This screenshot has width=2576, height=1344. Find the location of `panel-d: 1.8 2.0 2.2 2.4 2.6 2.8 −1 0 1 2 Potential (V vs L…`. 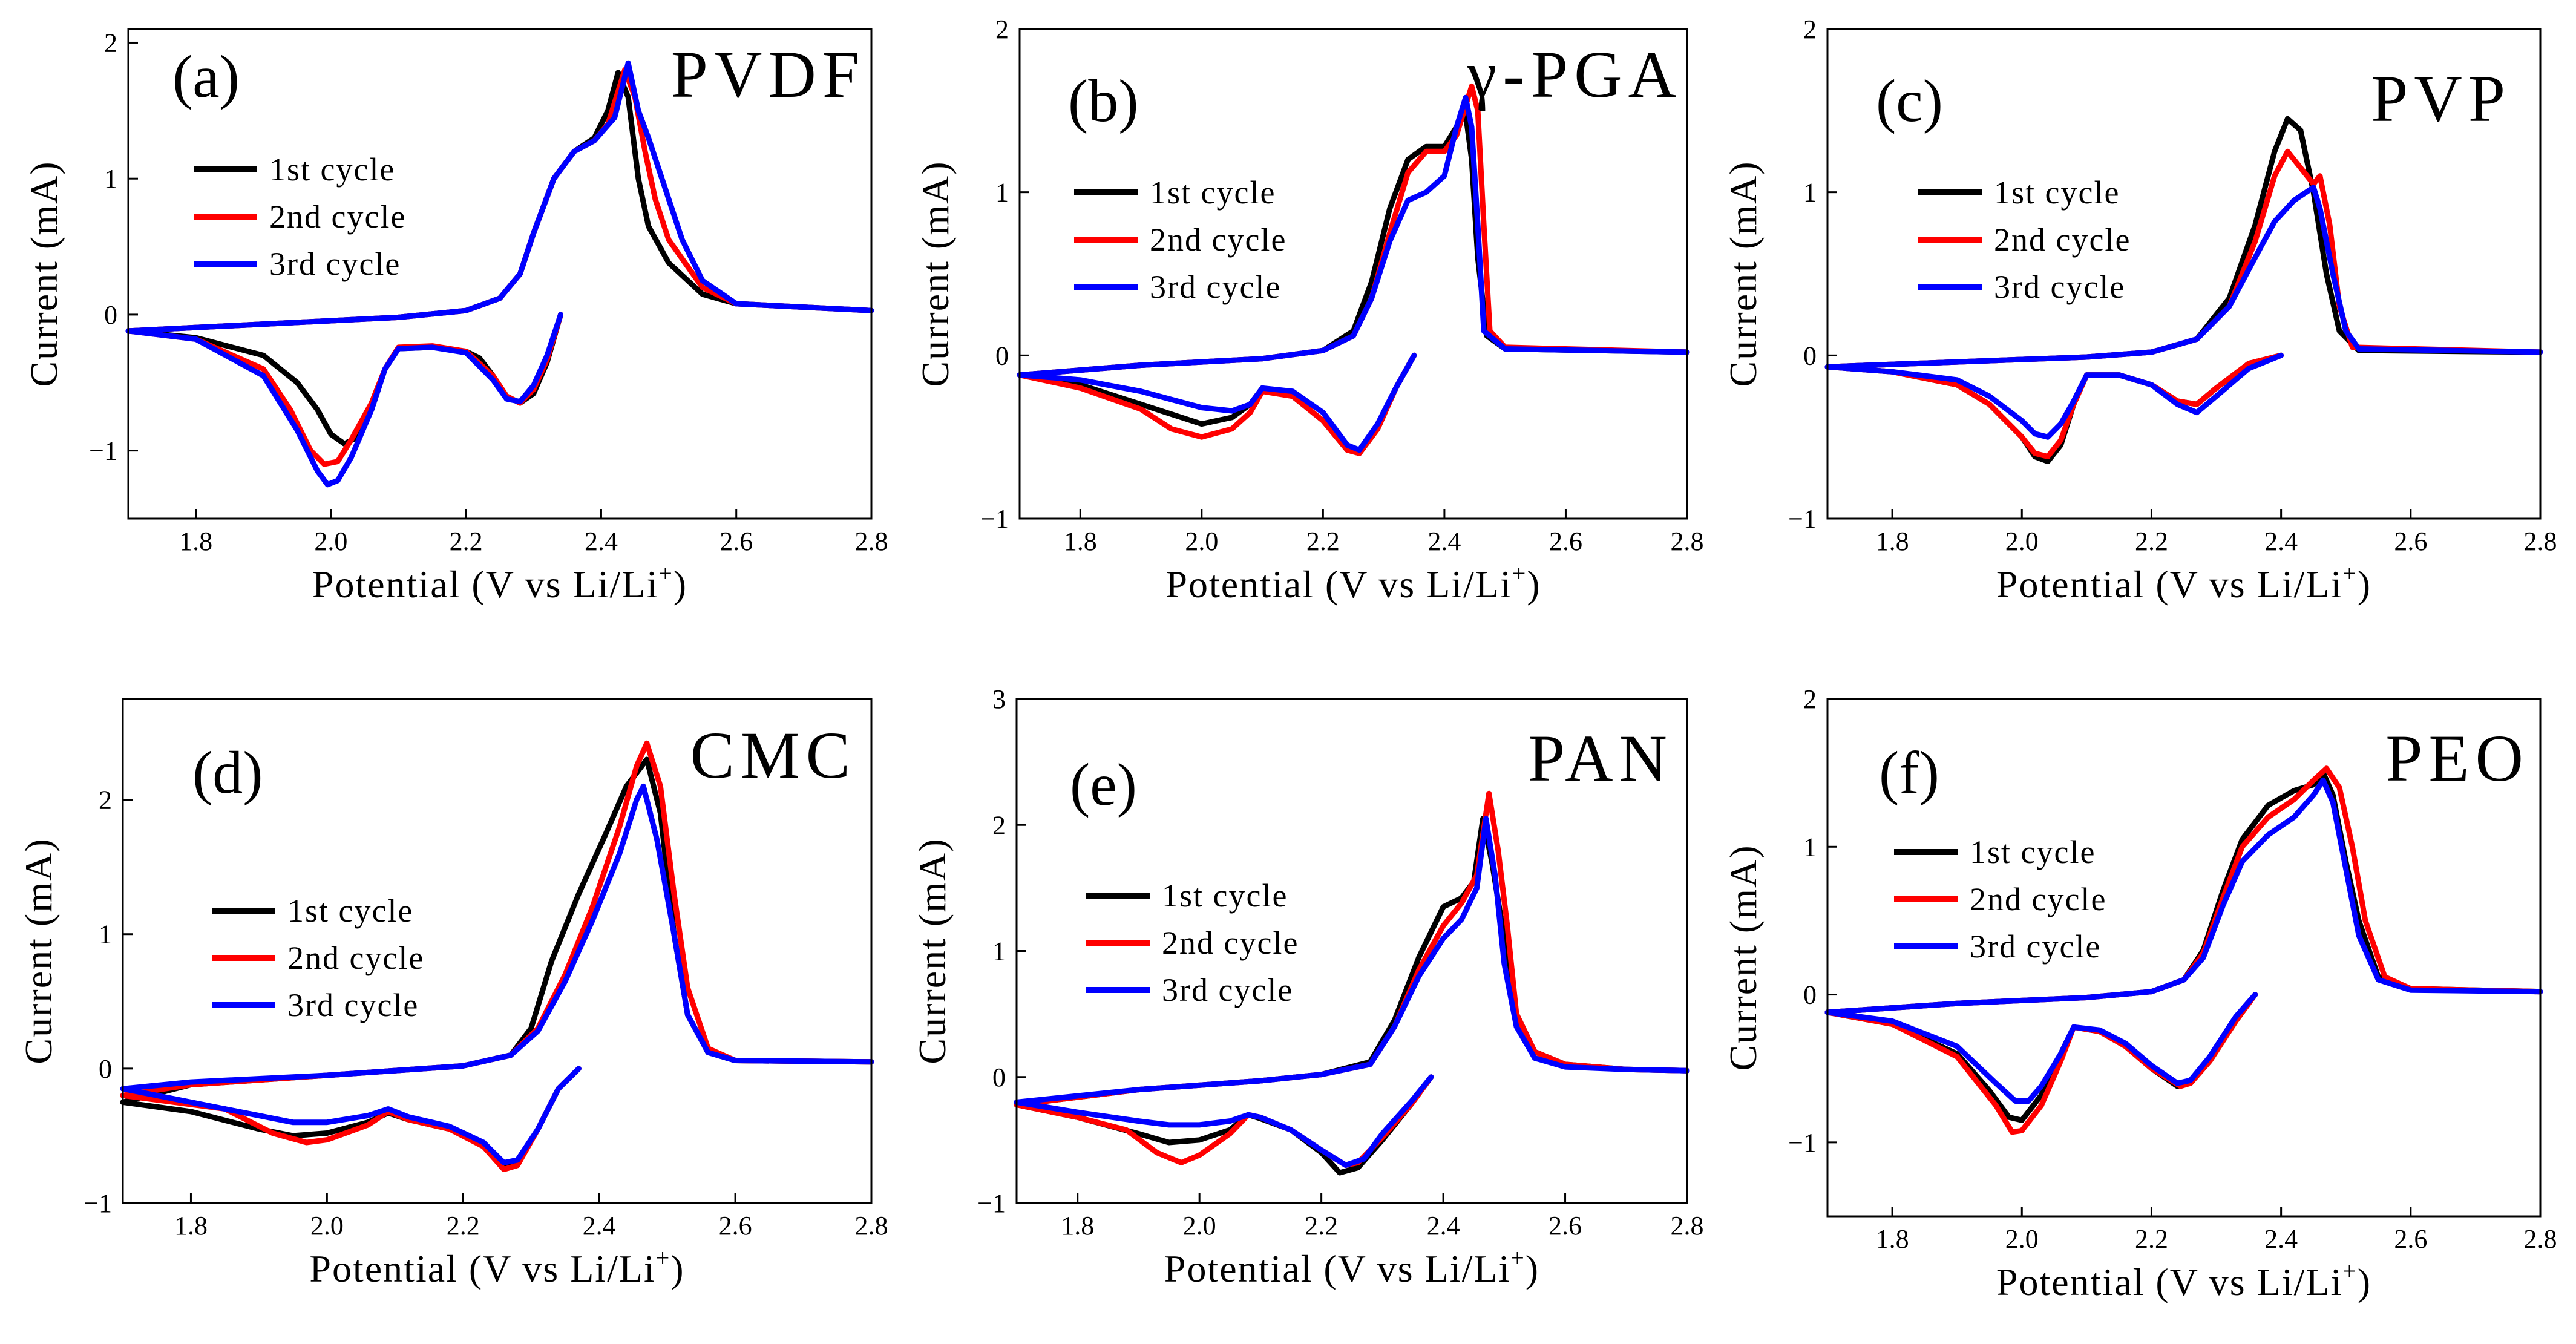

panel-d: 1.8 2.0 2.2 2.4 2.6 2.8 −1 0 1 2 Potential (V vs L… is located at coordinates (452, 994).